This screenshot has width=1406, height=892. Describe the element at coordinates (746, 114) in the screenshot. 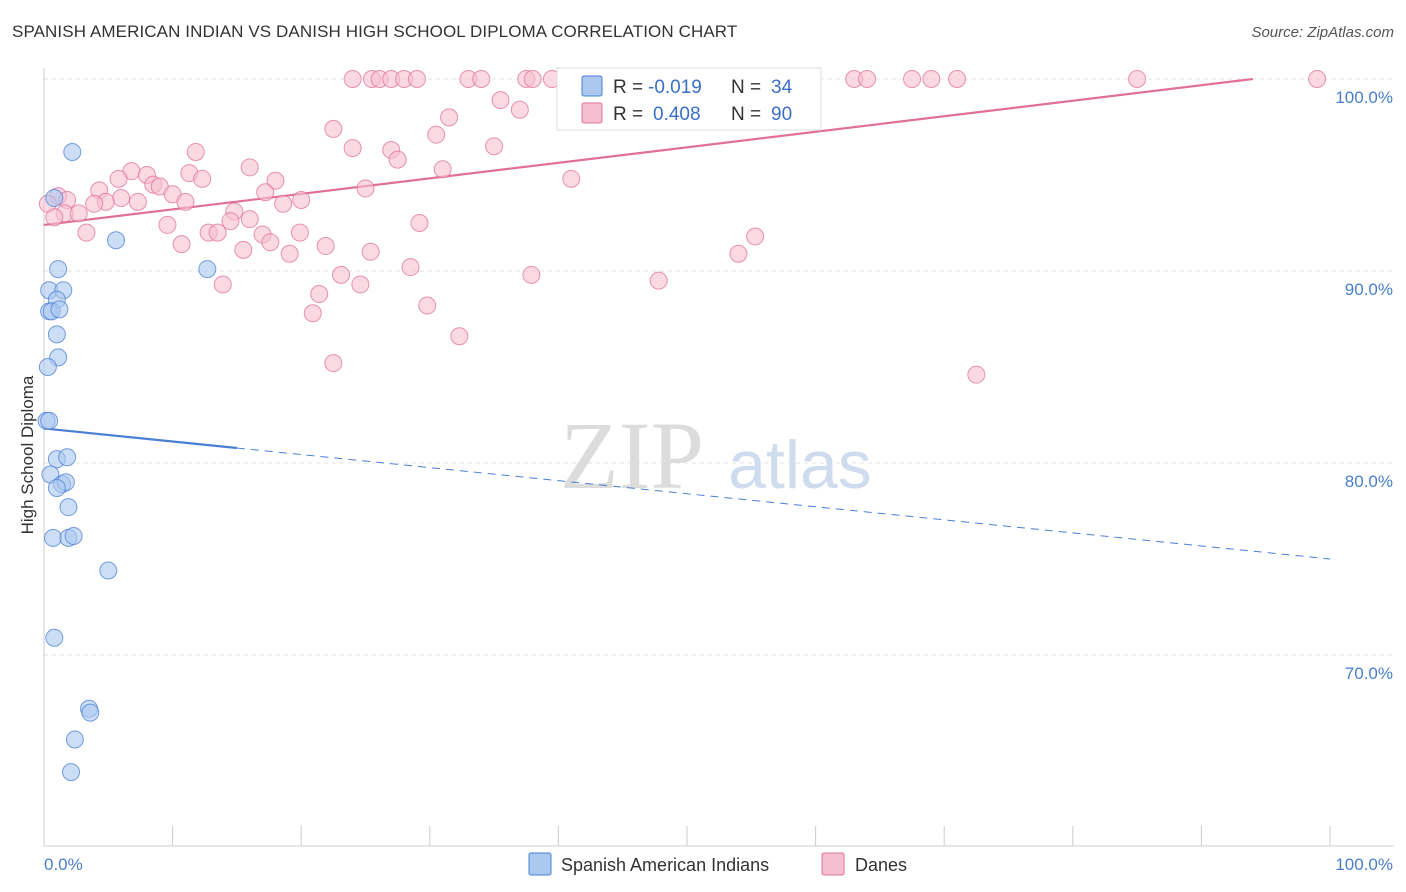

I see `stats-n-label-2: N =` at that location.